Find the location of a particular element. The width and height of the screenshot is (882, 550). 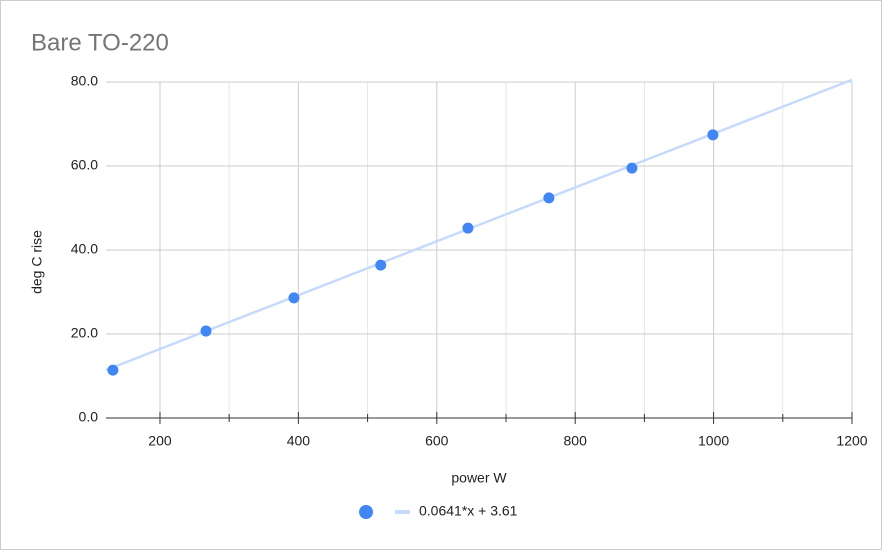

x-tick-label: 400 is located at coordinates (299, 441).